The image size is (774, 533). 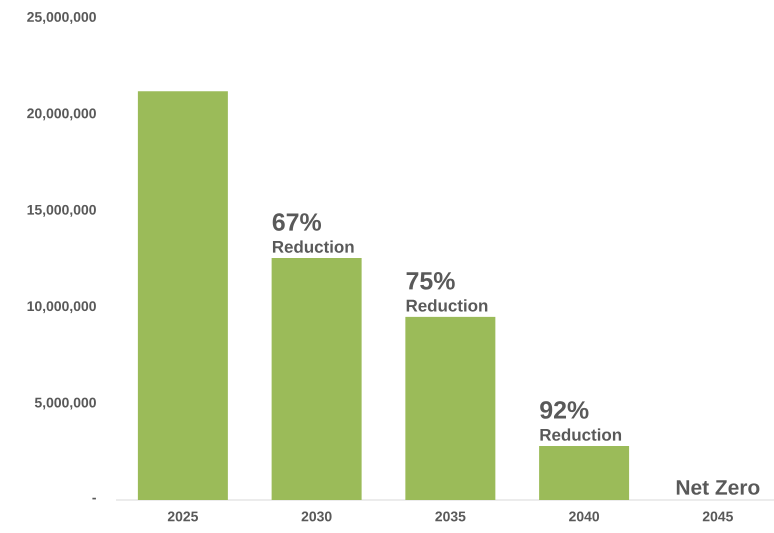 I want to click on x-tick-label: 2025, so click(x=183, y=516).